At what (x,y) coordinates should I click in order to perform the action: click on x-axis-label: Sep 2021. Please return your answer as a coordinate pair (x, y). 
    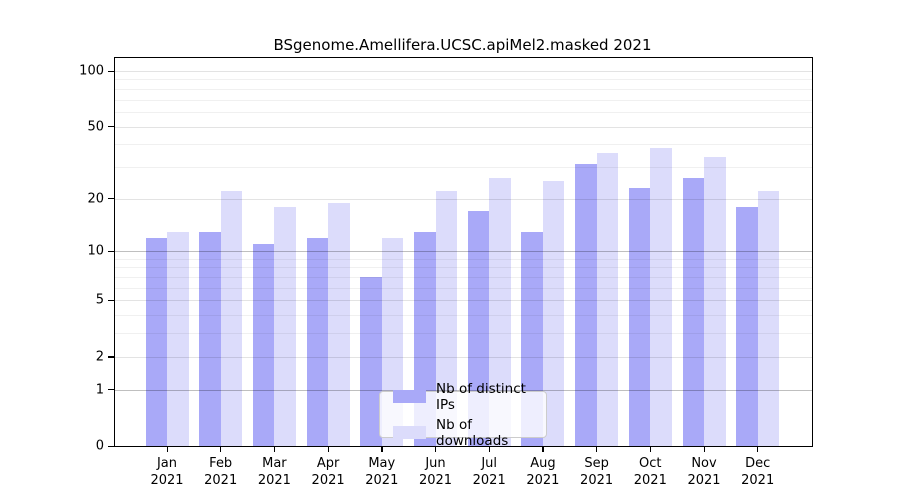
    Looking at the image, I should click on (596, 472).